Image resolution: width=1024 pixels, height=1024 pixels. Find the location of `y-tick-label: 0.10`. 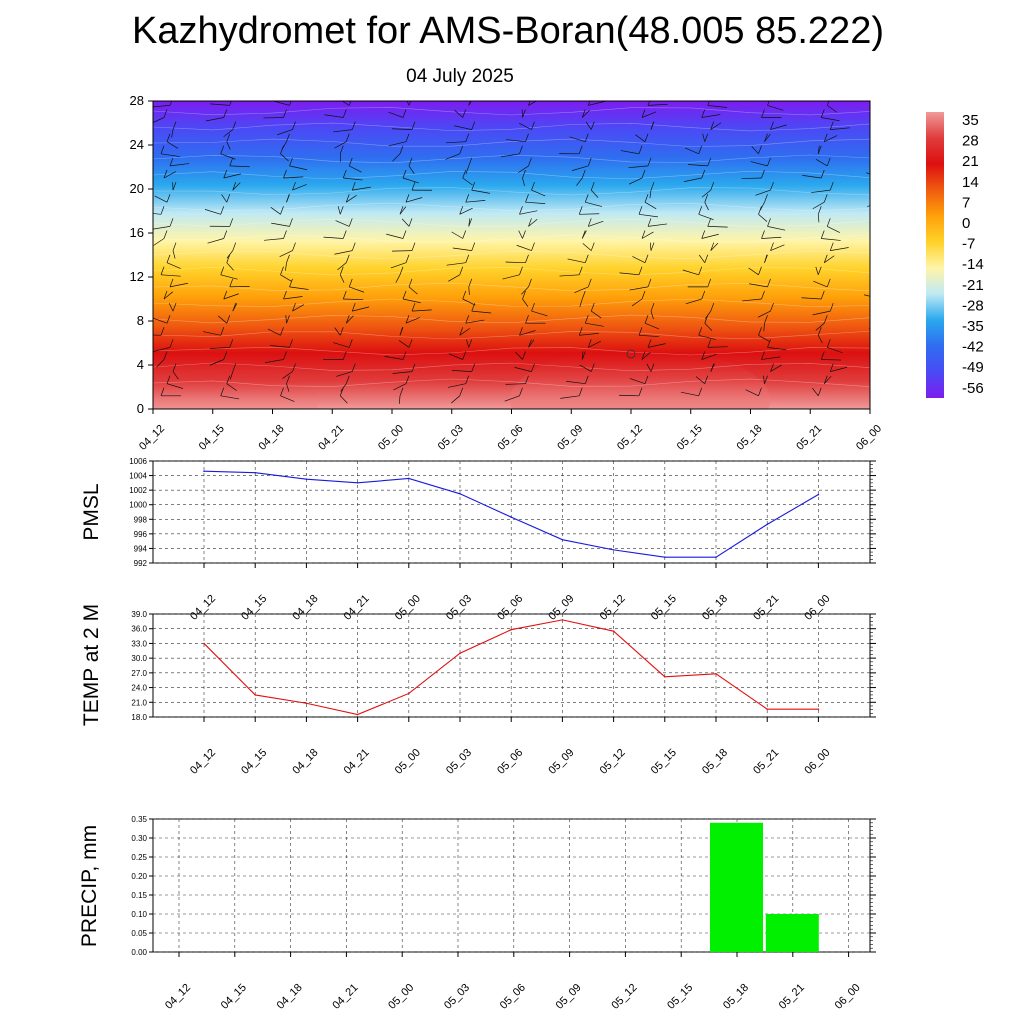

y-tick-label: 0.10 is located at coordinates (139, 914).